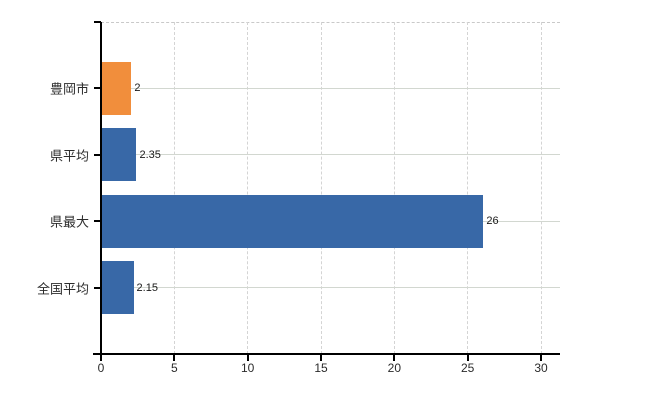  What do you see at coordinates (137, 88) in the screenshot?
I see `bar-value-label: 2` at bounding box center [137, 88].